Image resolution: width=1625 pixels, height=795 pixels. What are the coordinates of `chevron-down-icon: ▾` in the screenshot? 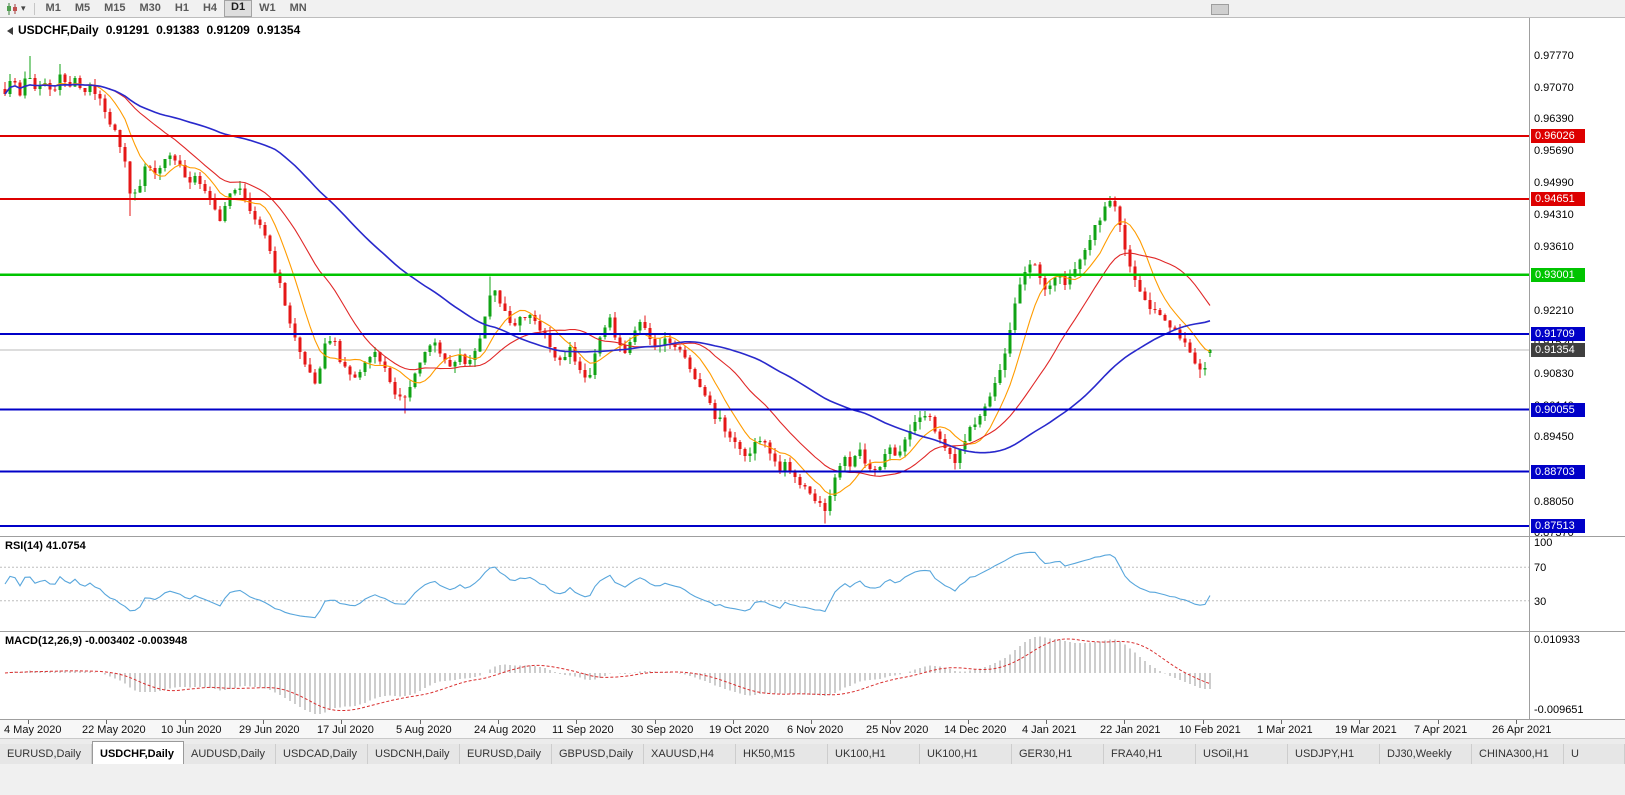 It's located at (23, 8).